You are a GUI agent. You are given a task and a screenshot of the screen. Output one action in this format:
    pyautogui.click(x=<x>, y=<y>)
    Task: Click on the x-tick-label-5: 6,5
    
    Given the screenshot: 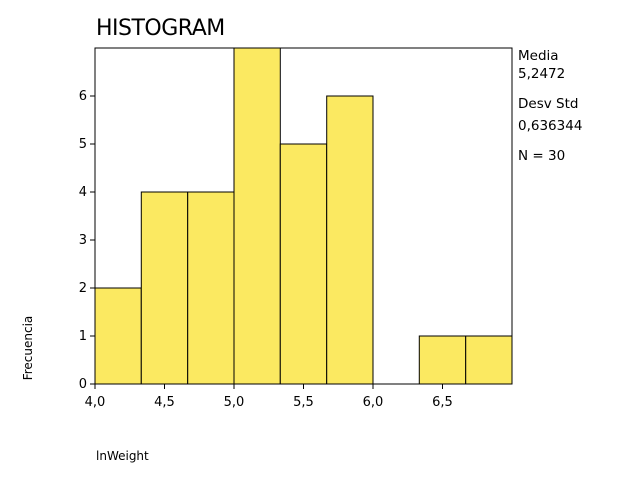 What is the action you would take?
    pyautogui.click(x=442, y=402)
    